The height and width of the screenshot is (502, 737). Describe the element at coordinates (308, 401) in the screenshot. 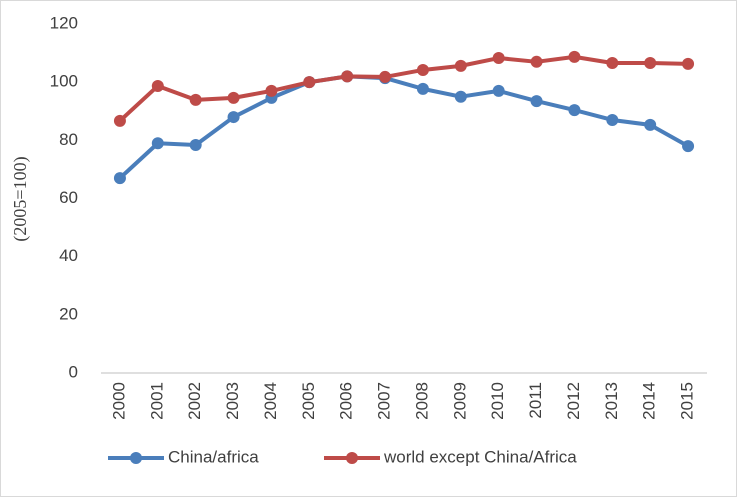

I see `x-tick-label: 2005` at that location.